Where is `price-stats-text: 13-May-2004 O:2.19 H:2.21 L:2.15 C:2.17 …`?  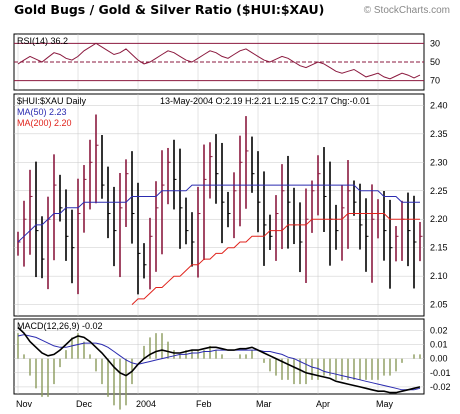
price-stats-text: 13-May-2004 O:2.19 H:2.21 L:2.15 C:2.17 … is located at coordinates (265, 101).